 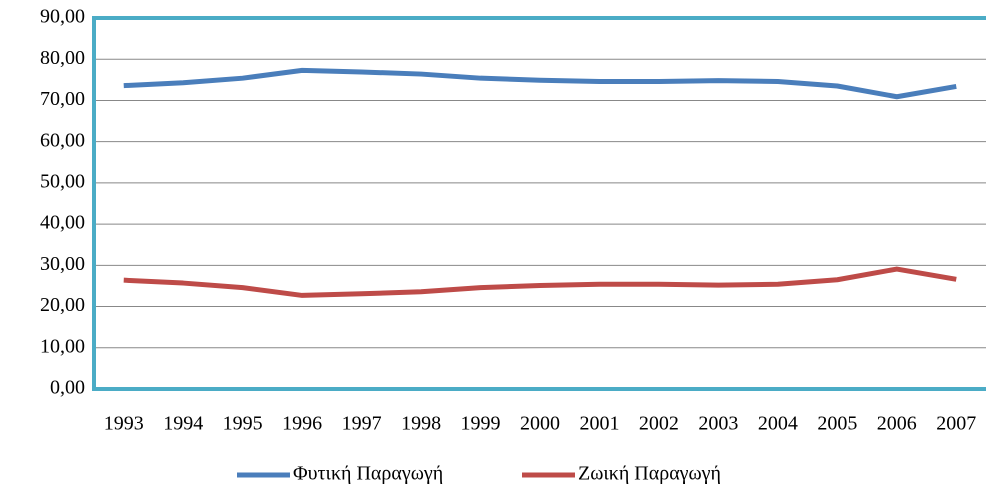 What do you see at coordinates (778, 424) in the screenshot?
I see `x-tick-label: 2004` at bounding box center [778, 424].